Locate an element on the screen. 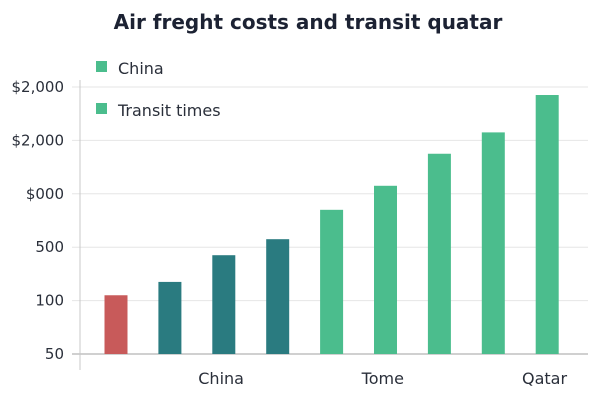  x-tick-label: Tome is located at coordinates (382, 378).